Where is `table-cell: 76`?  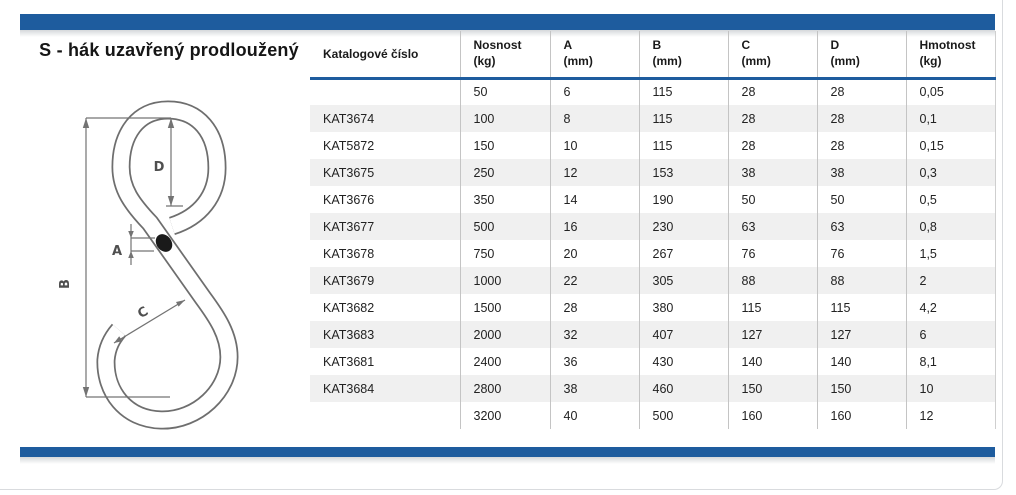 table-cell: 76 is located at coordinates (861, 253).